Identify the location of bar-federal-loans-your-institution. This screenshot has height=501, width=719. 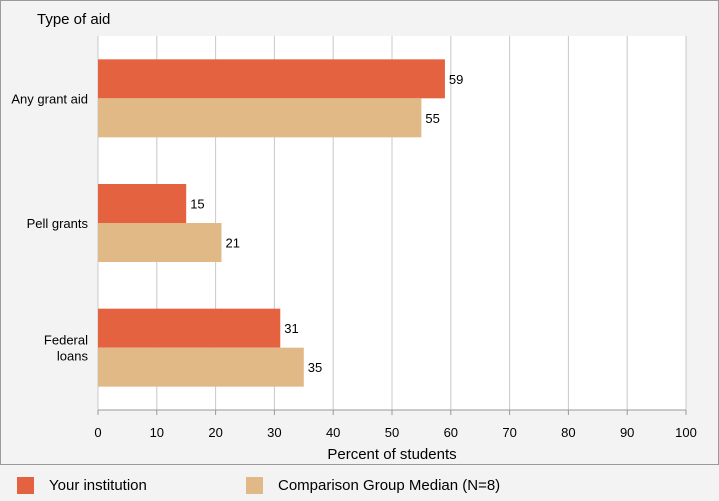
(189, 328).